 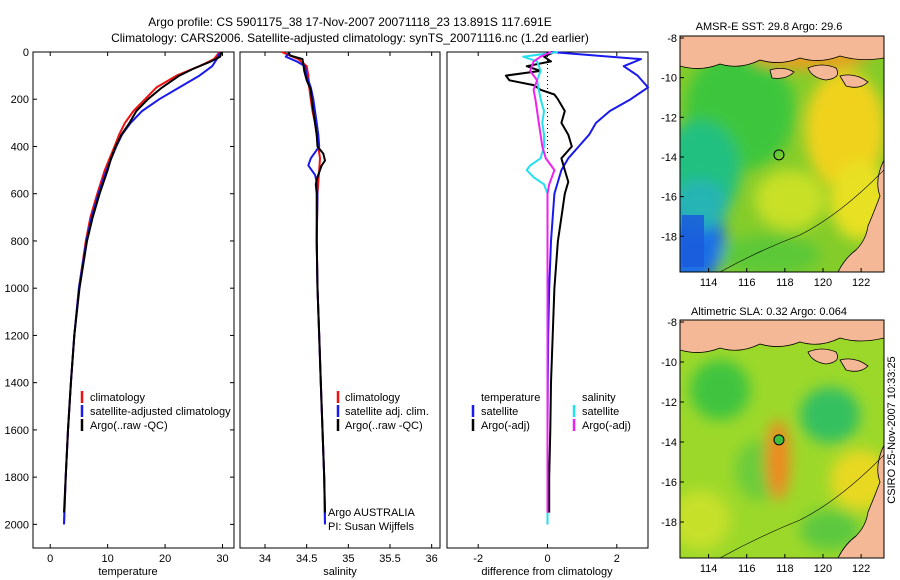 What do you see at coordinates (617, 559) in the screenshot?
I see `x-tick-label: 2` at bounding box center [617, 559].